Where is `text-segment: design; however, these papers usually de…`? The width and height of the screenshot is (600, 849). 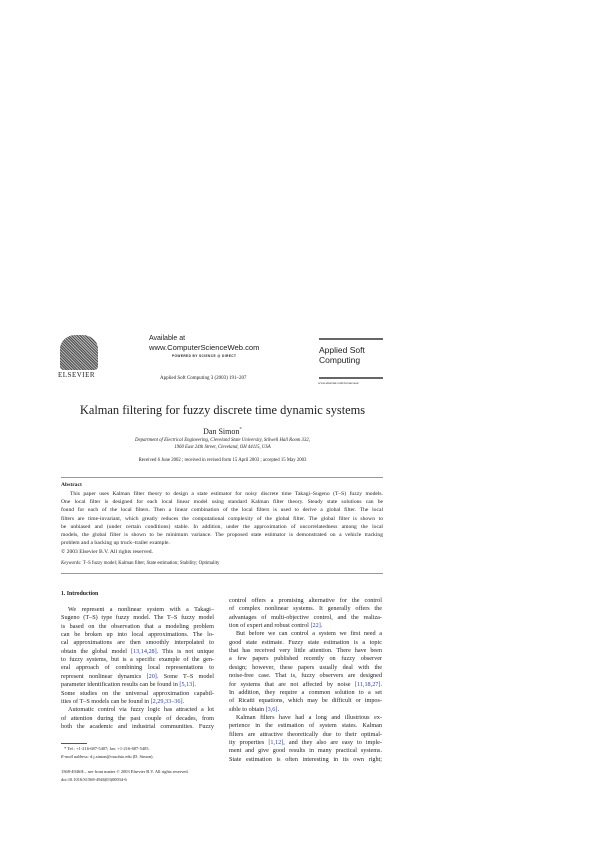
text-segment: design; however, these papers usually de… is located at coordinates (305, 667).